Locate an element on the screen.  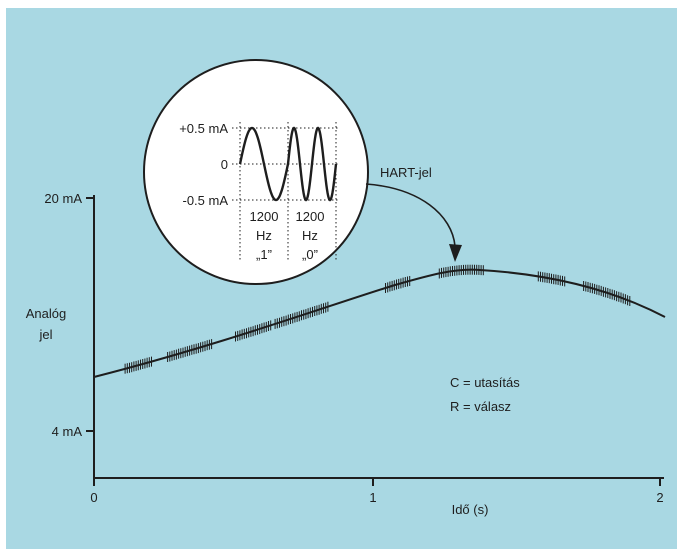
hart-pointer-arrowhead is located at coordinates (455, 253).